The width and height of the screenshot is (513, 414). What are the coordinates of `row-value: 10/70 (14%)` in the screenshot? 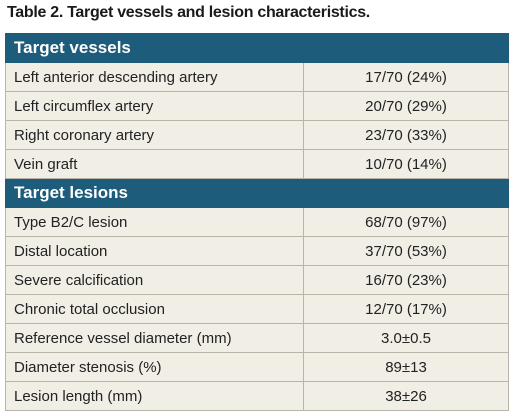 It's located at (406, 164).